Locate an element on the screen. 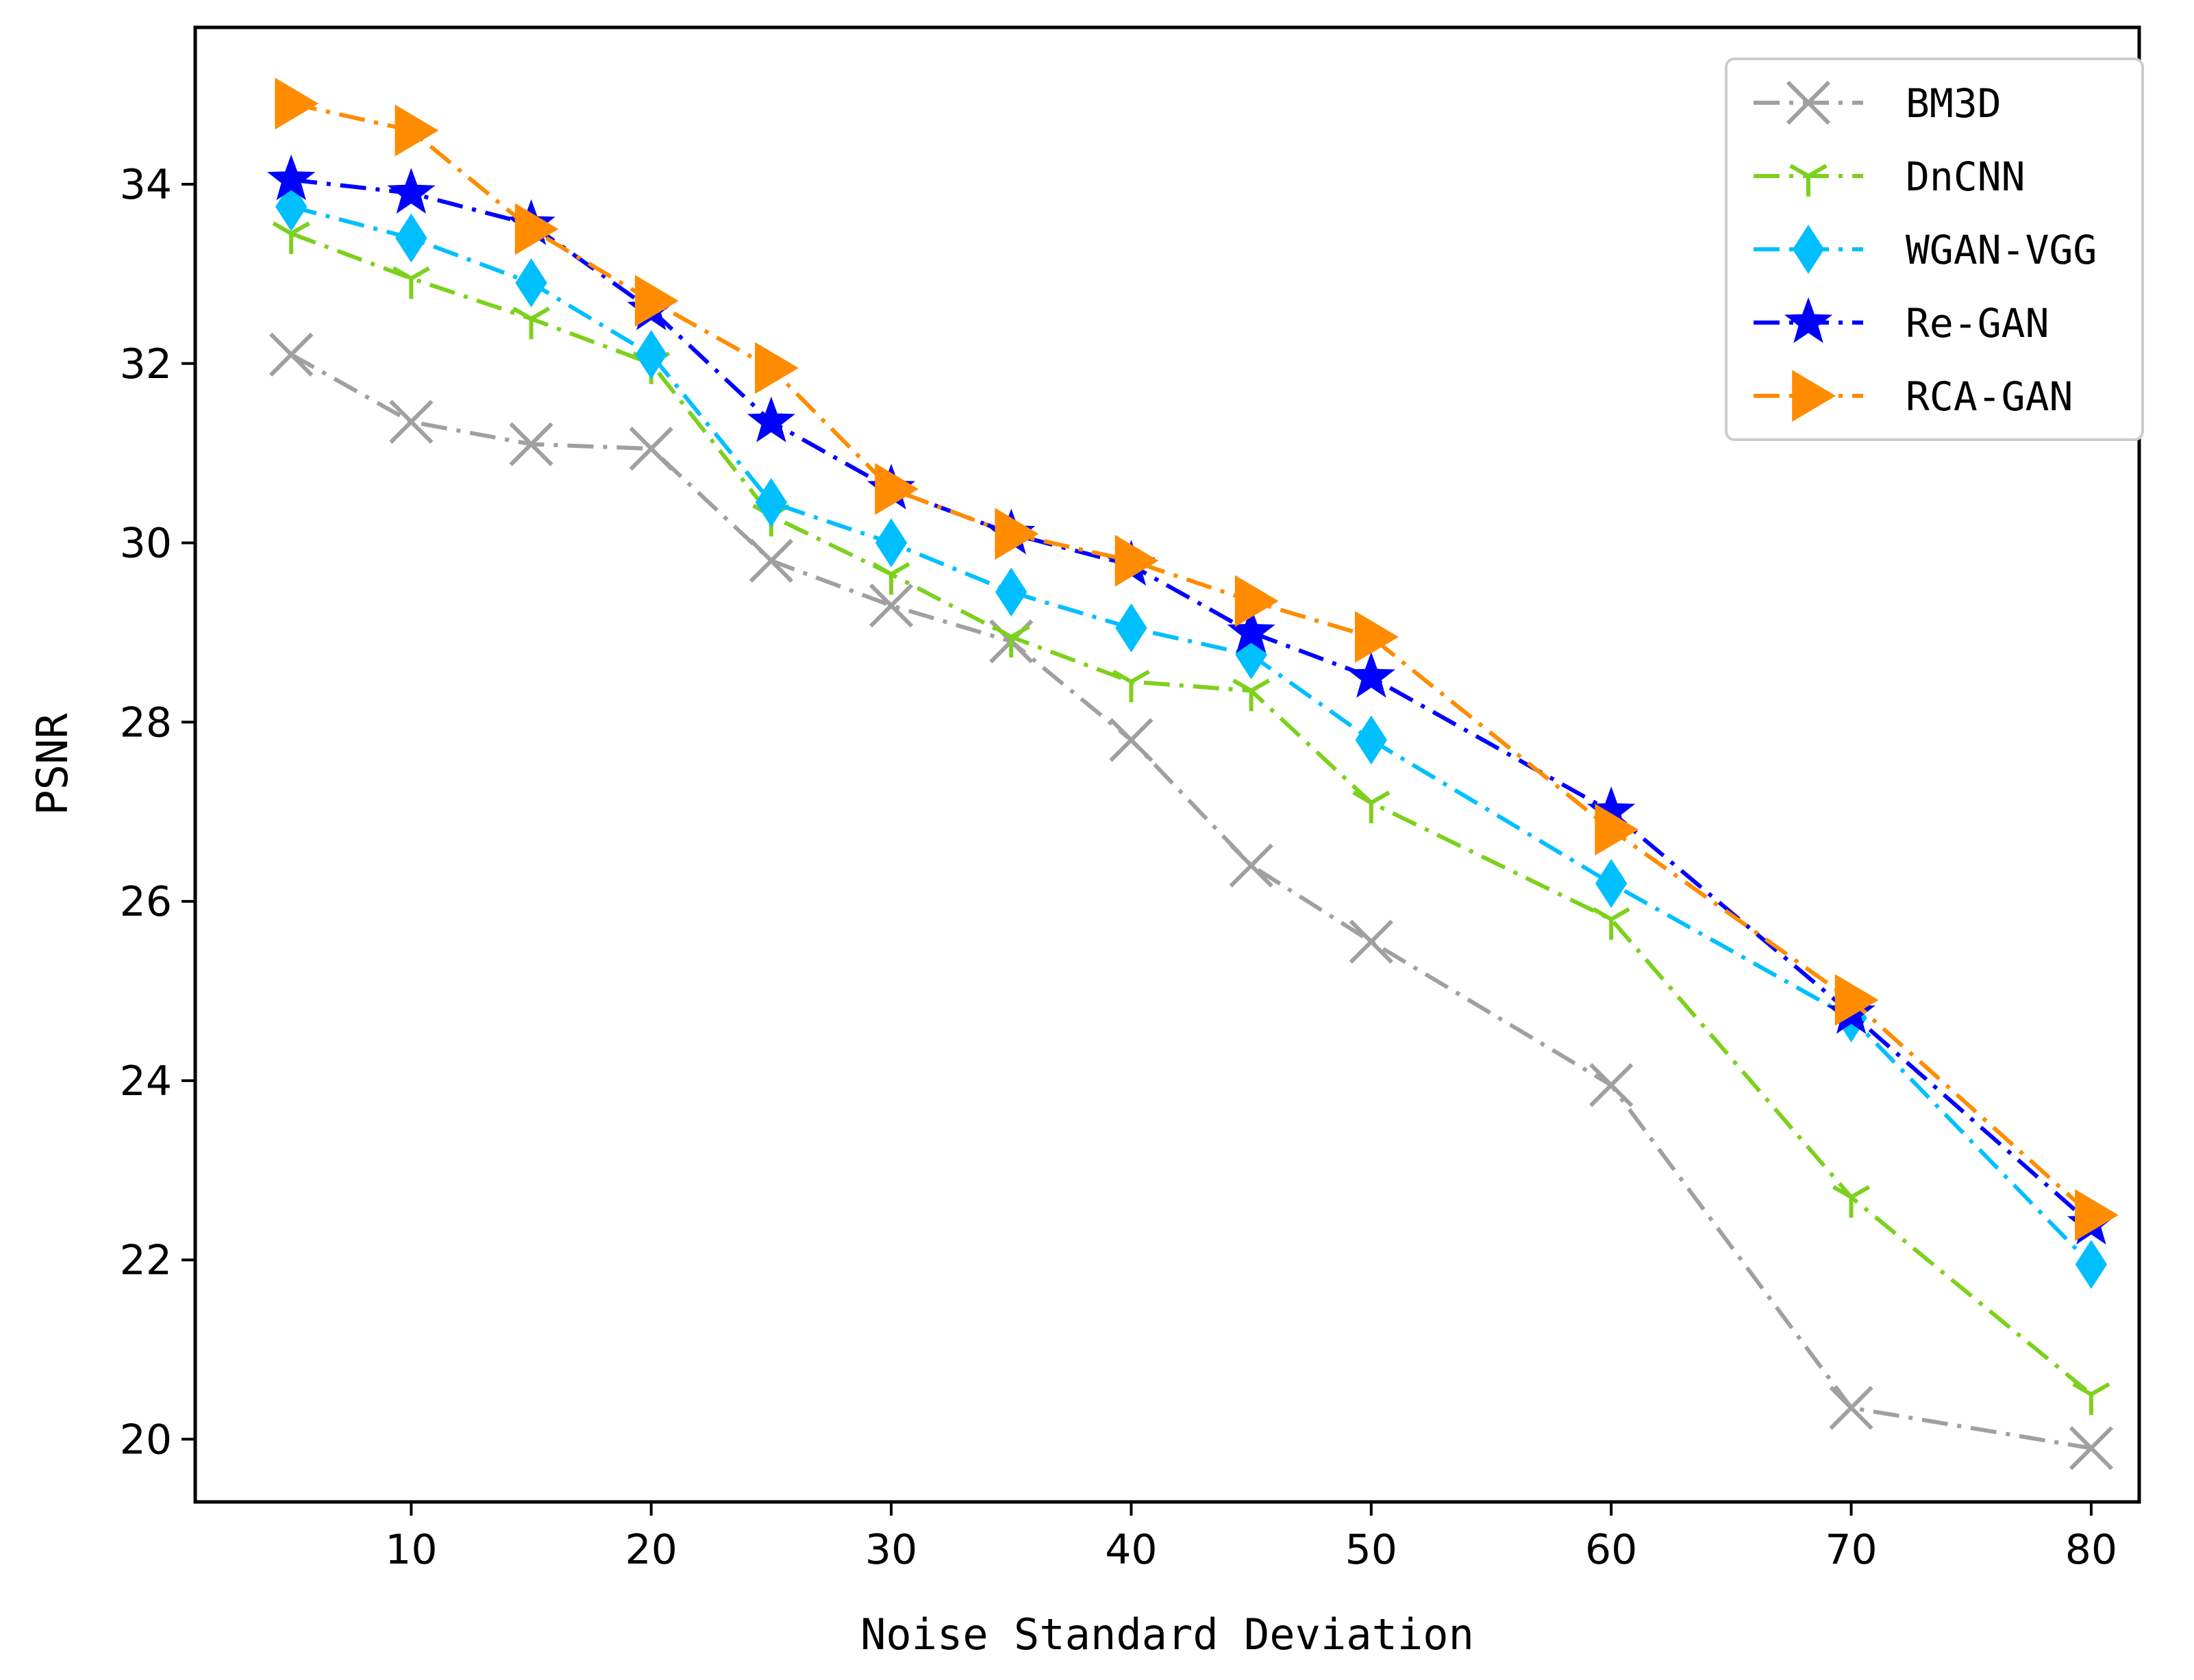 Image resolution: width=2194 pixels, height=1680 pixels. x-tick-label: 80 is located at coordinates (2091, 1550).